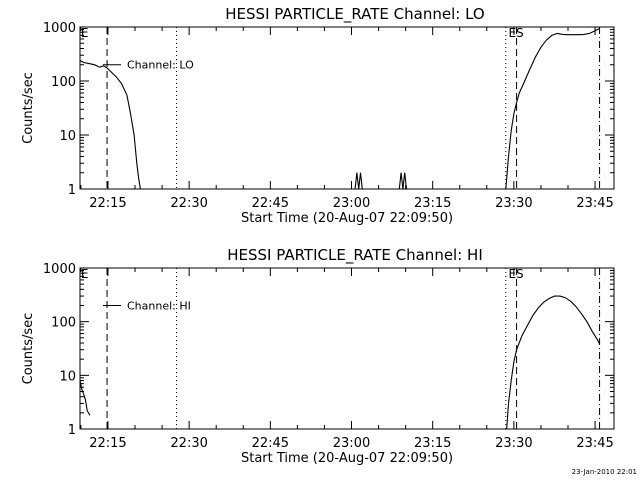  What do you see at coordinates (159, 306) in the screenshot?
I see `legend-label: Channel: HI` at bounding box center [159, 306].